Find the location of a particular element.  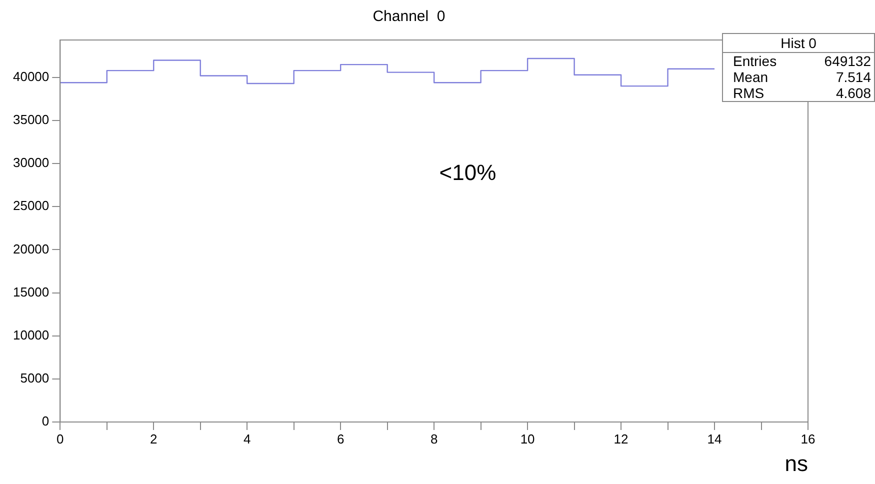

x-tick-label: 0 is located at coordinates (60, 438).